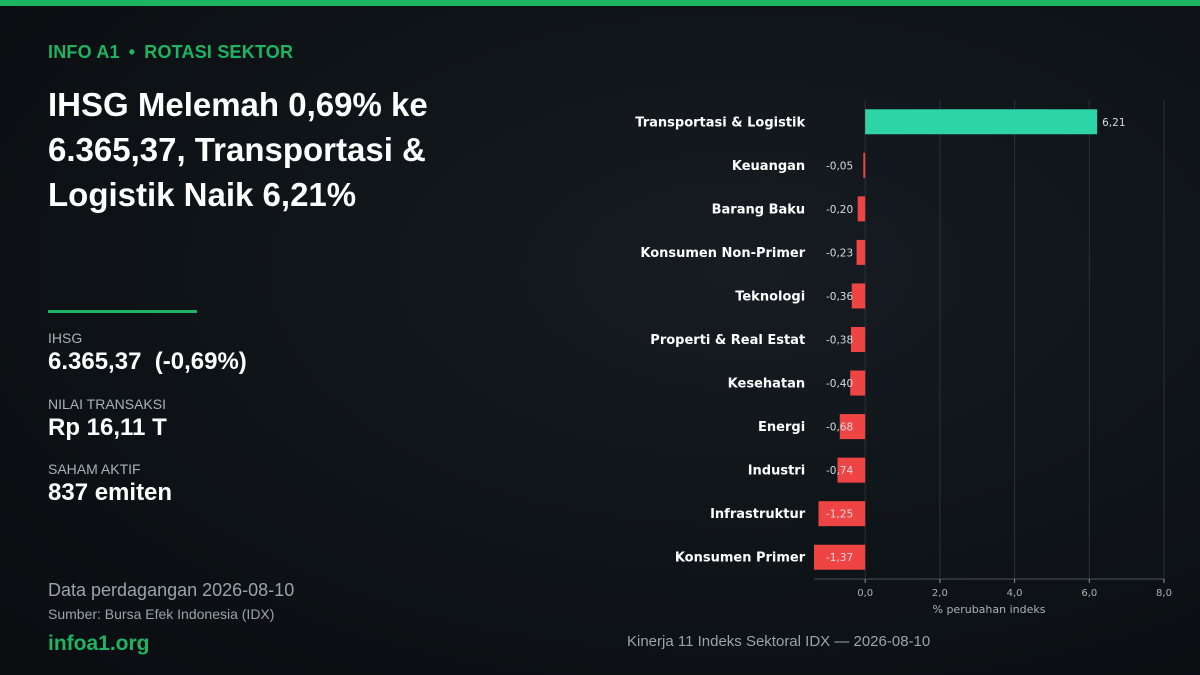 The height and width of the screenshot is (675, 1200). I want to click on category-label: Konsumen Primer, so click(740, 558).